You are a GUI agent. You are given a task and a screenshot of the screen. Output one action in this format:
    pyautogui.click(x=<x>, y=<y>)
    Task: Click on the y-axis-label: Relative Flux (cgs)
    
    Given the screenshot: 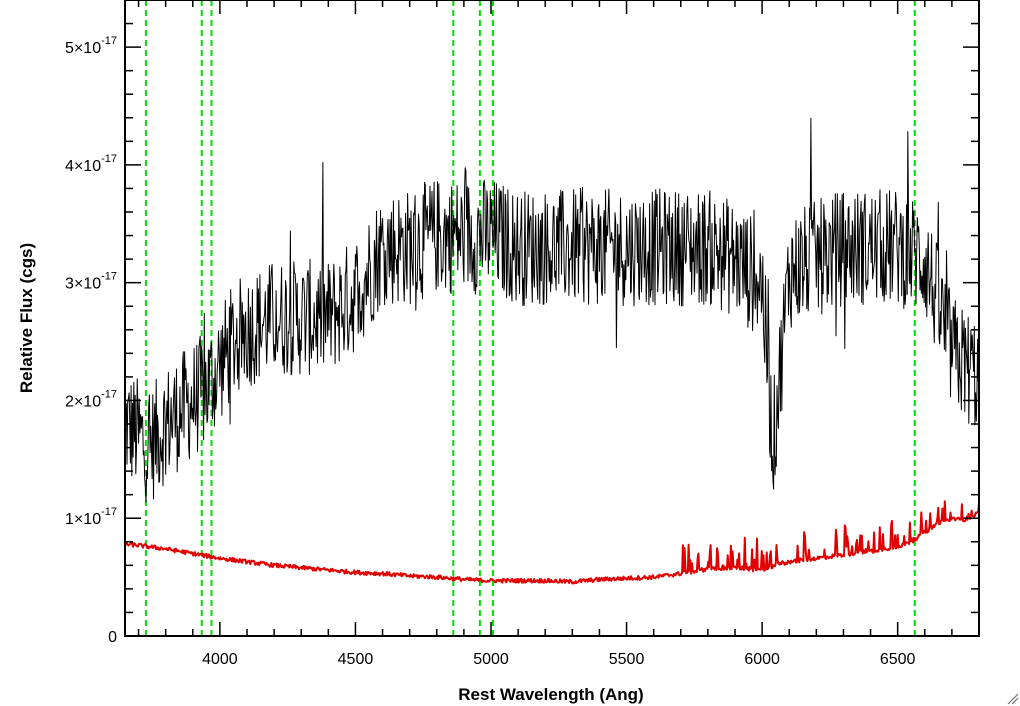 What is the action you would take?
    pyautogui.click(x=26, y=318)
    